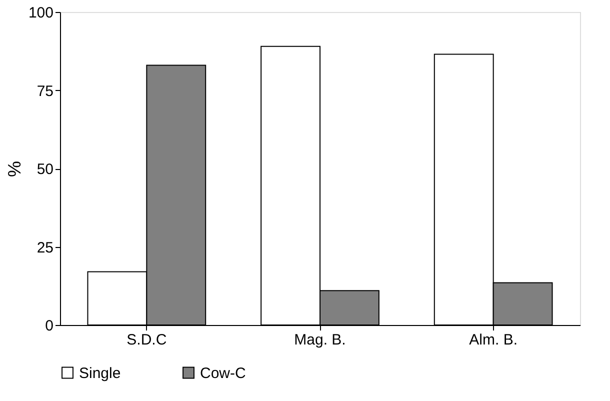  I want to click on legend-label: Single, so click(100, 373).